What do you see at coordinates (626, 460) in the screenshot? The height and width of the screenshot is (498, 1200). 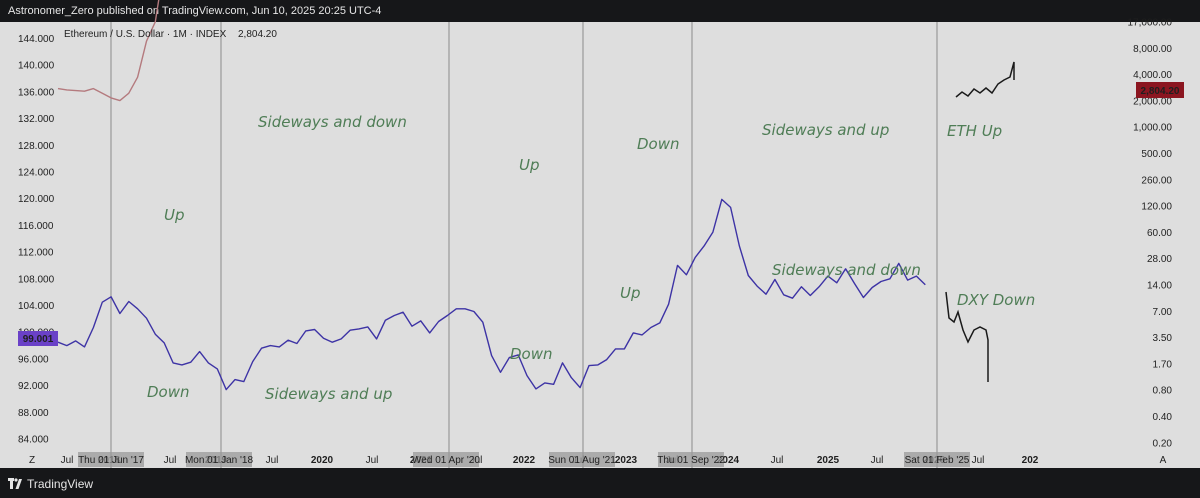 I see `x-axis-tick-label: 2023` at bounding box center [626, 460].